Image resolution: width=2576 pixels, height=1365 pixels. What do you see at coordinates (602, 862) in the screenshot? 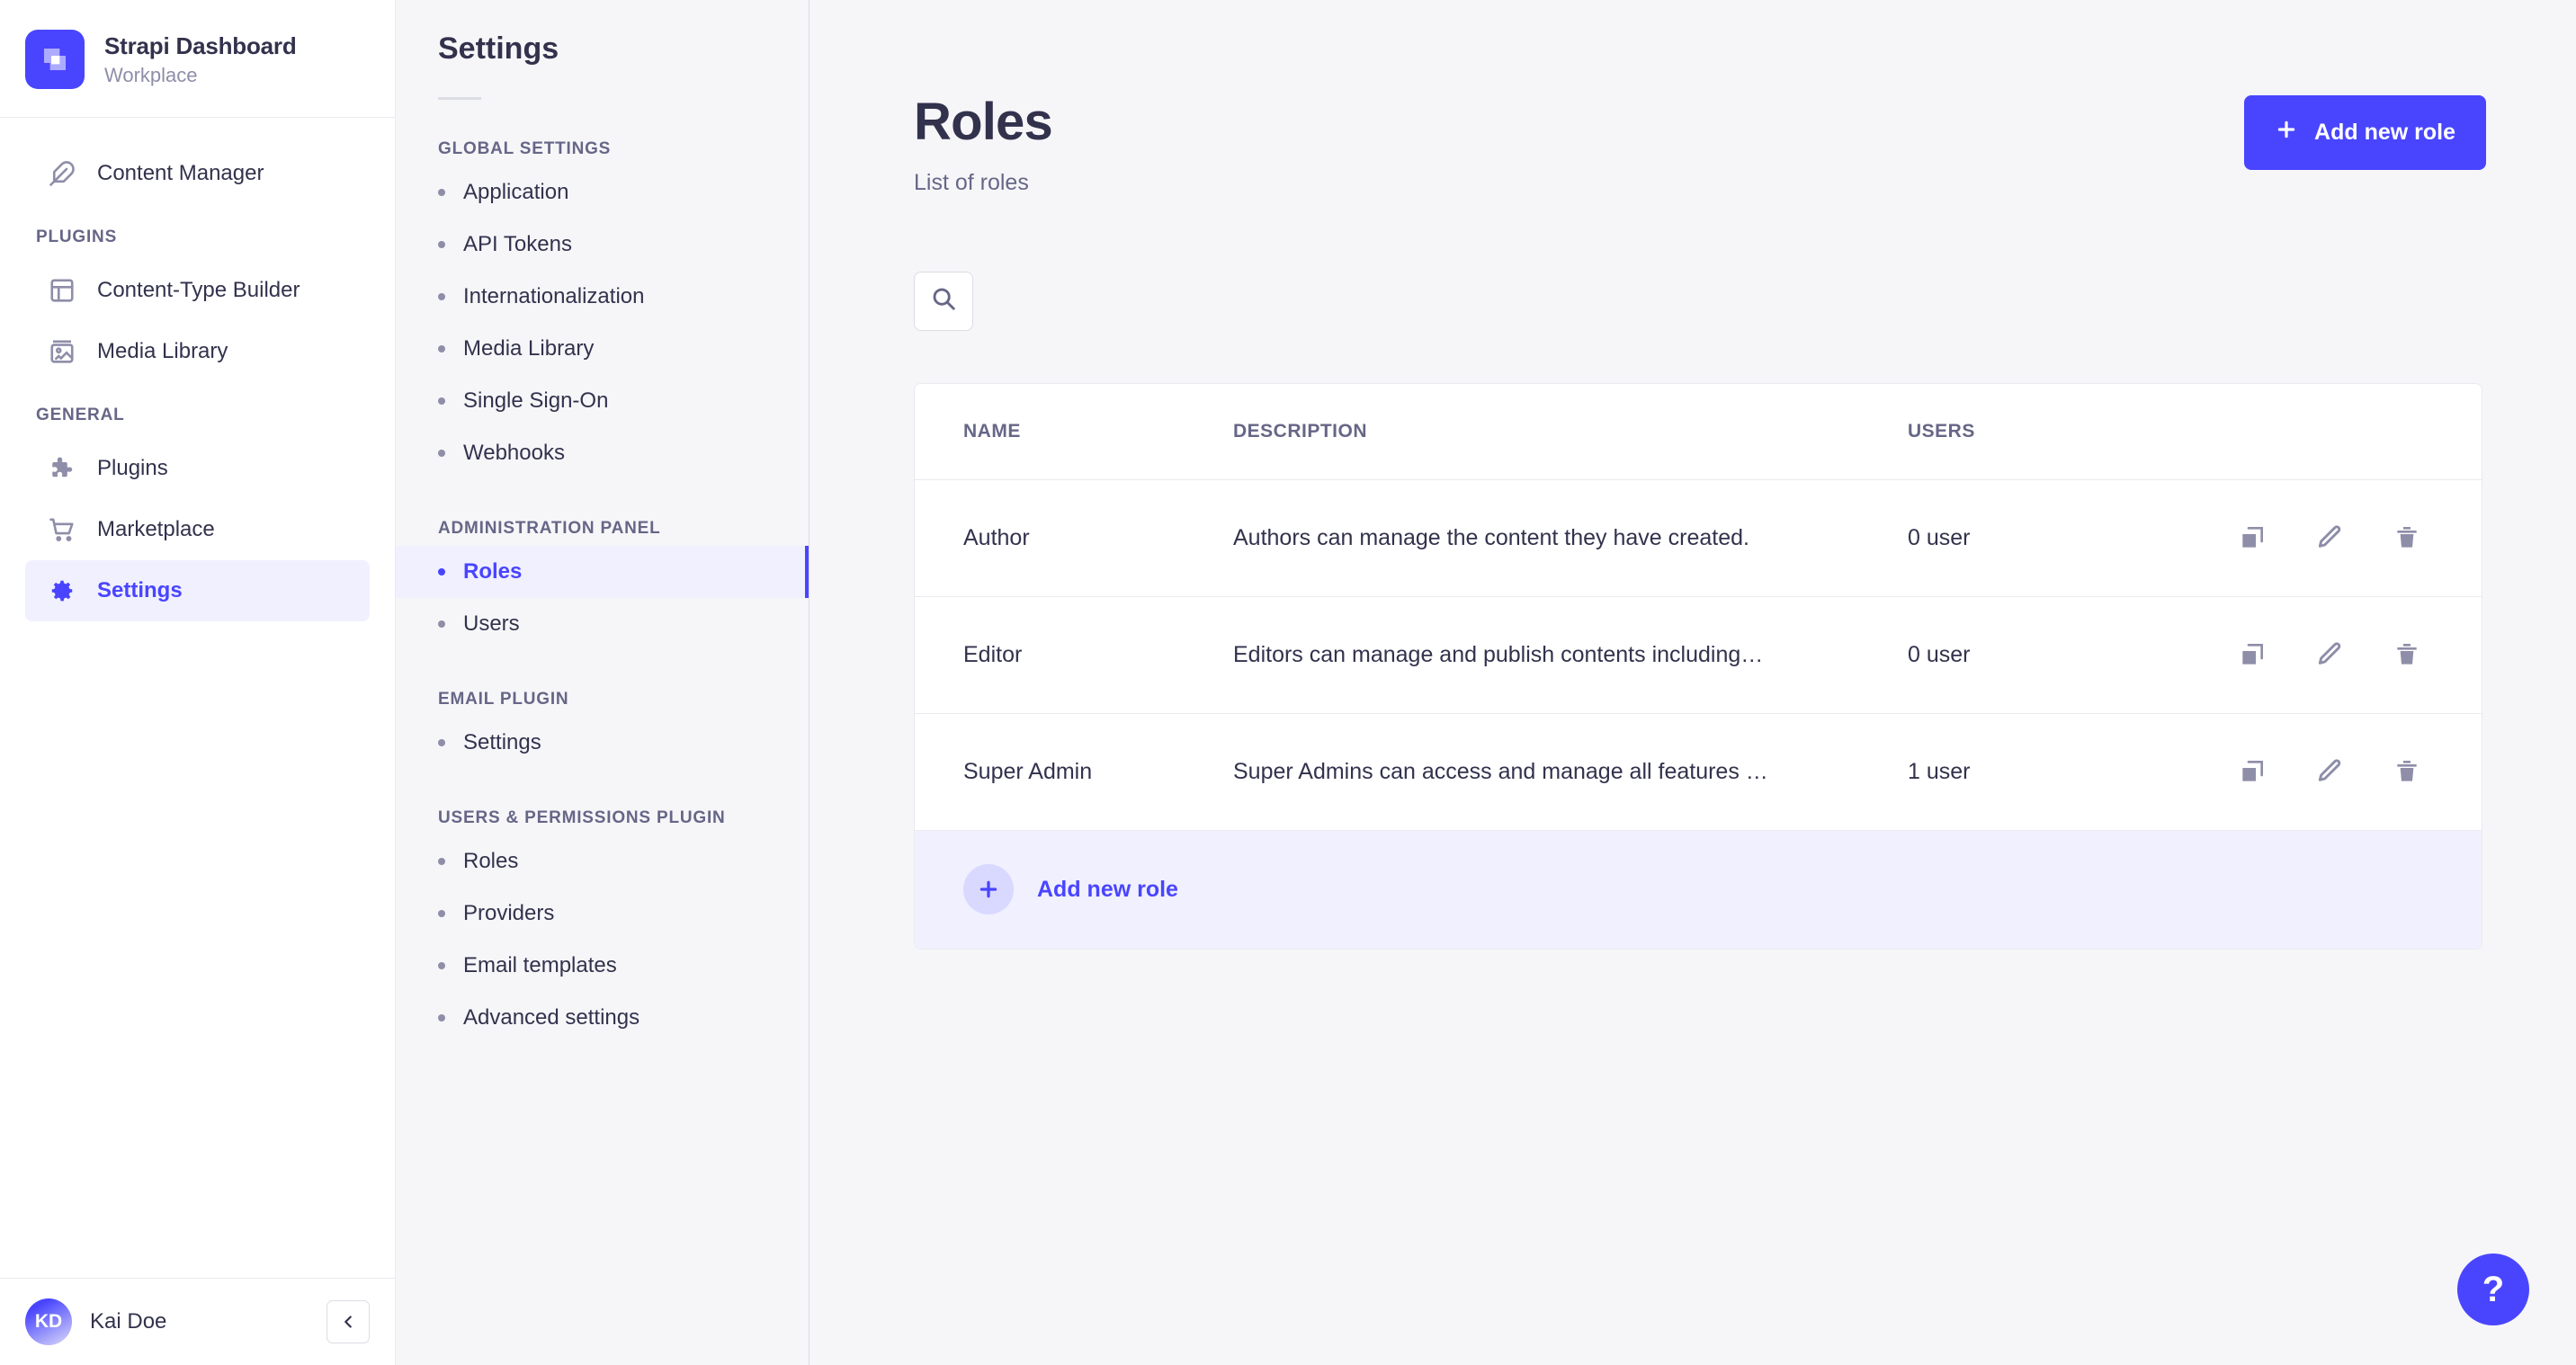
I see `subnav-item-up-roles: Roles` at bounding box center [602, 862].